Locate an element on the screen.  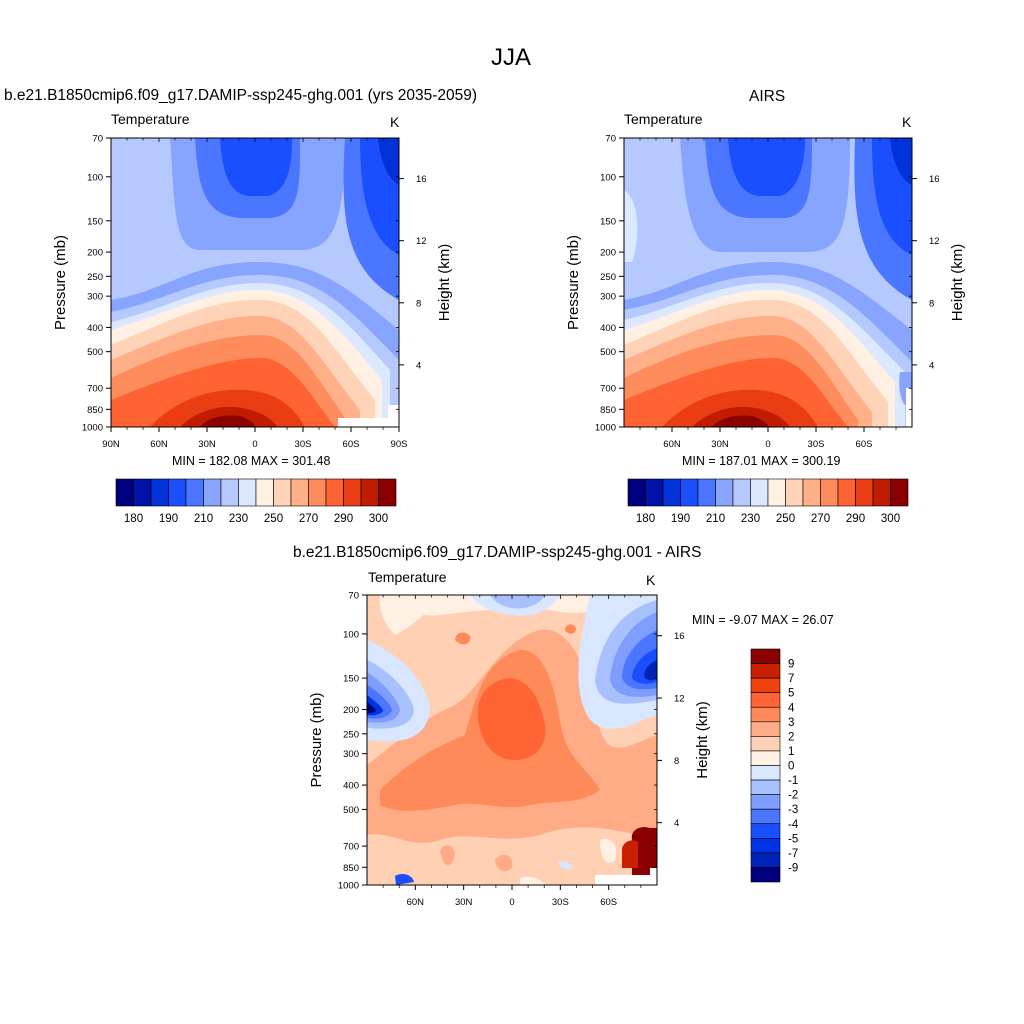
panel3-colorbar-label: 5 is located at coordinates (791, 694).